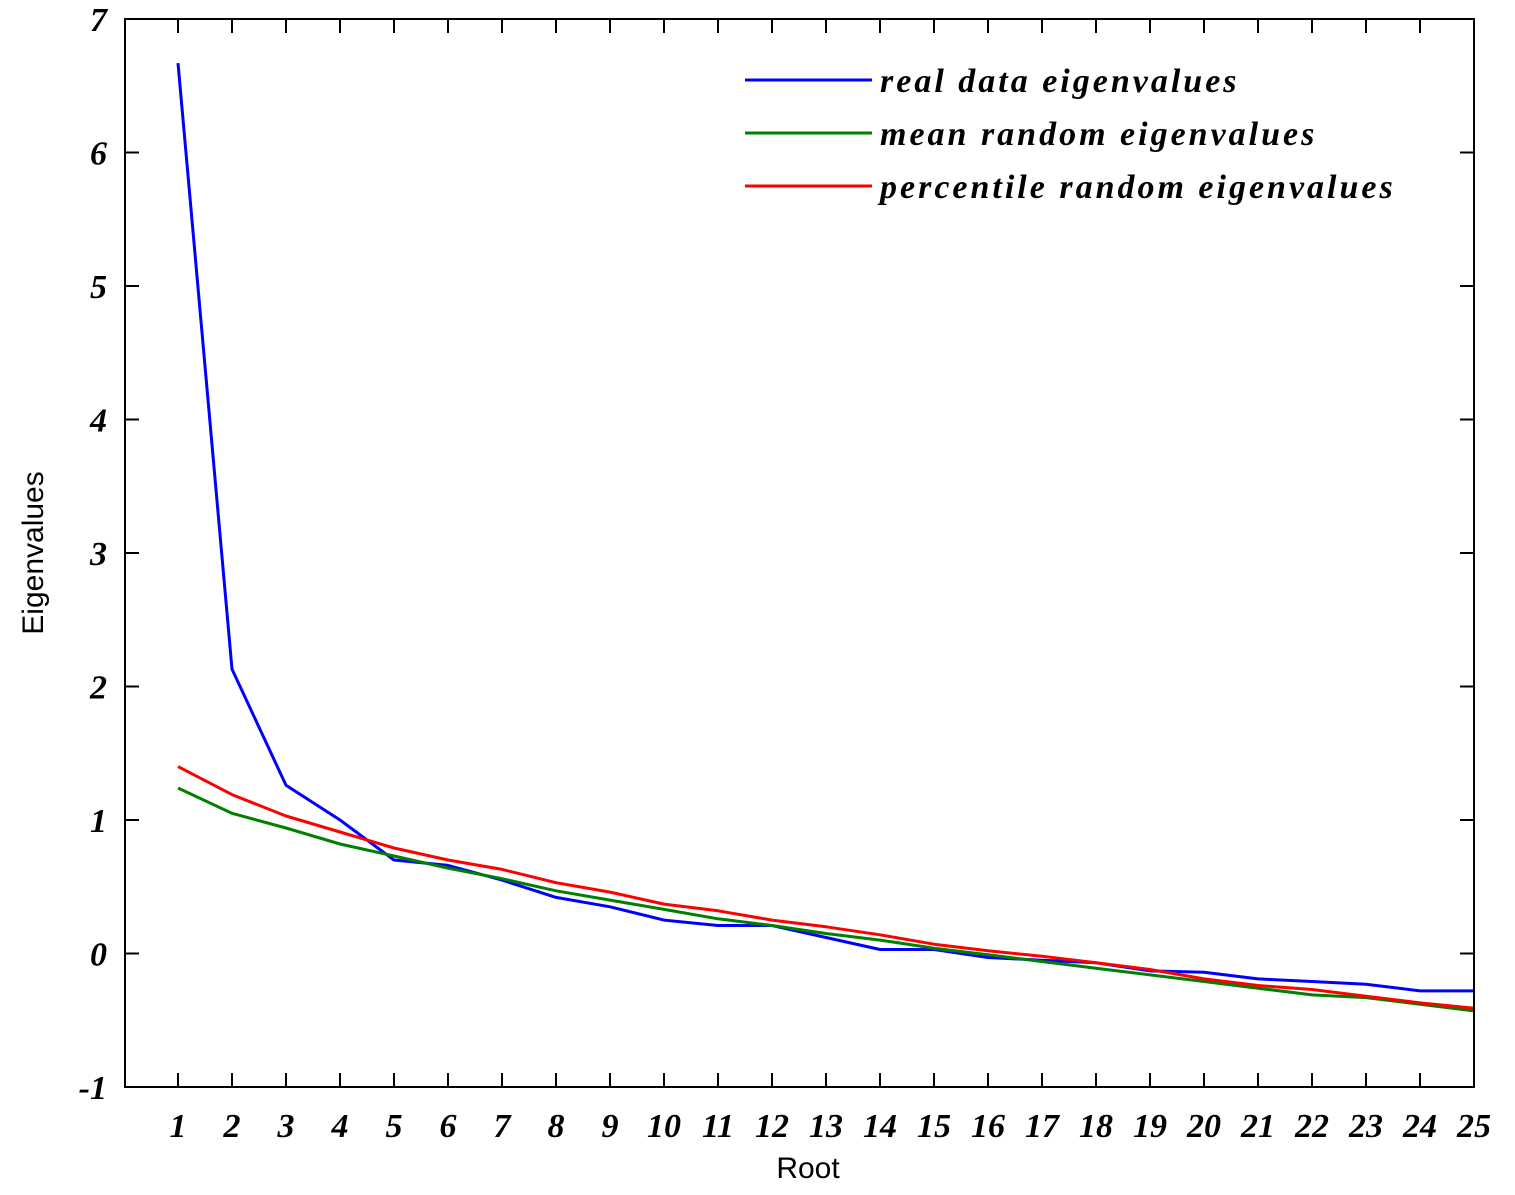 The width and height of the screenshot is (1515, 1195). What do you see at coordinates (98, 821) in the screenshot?
I see `y-tick-label: 1` at bounding box center [98, 821].